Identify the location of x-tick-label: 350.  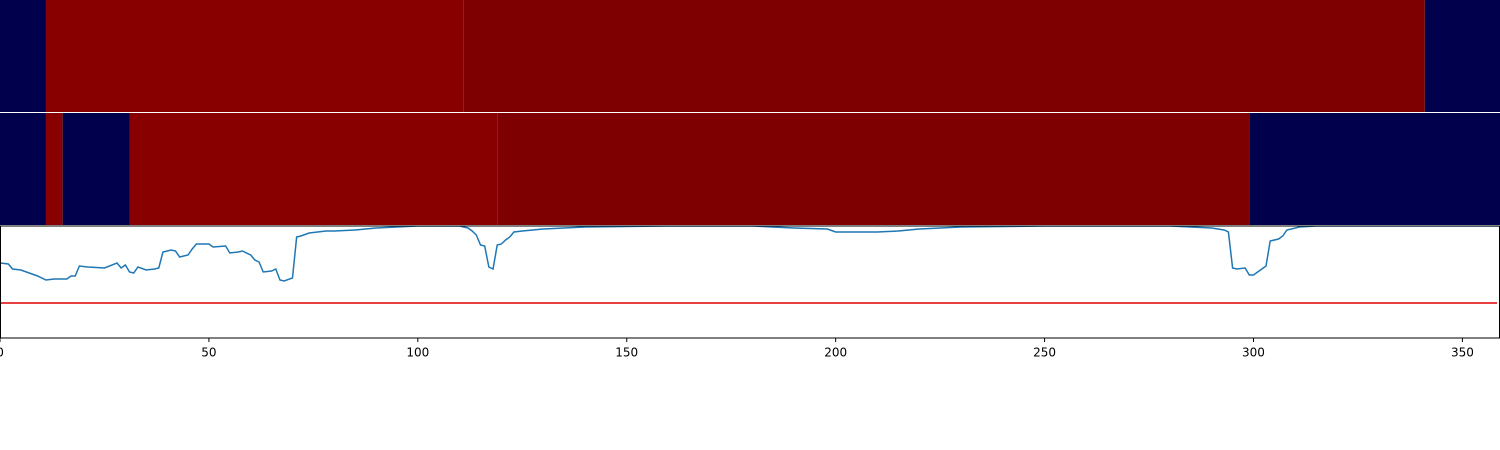
(1462, 353).